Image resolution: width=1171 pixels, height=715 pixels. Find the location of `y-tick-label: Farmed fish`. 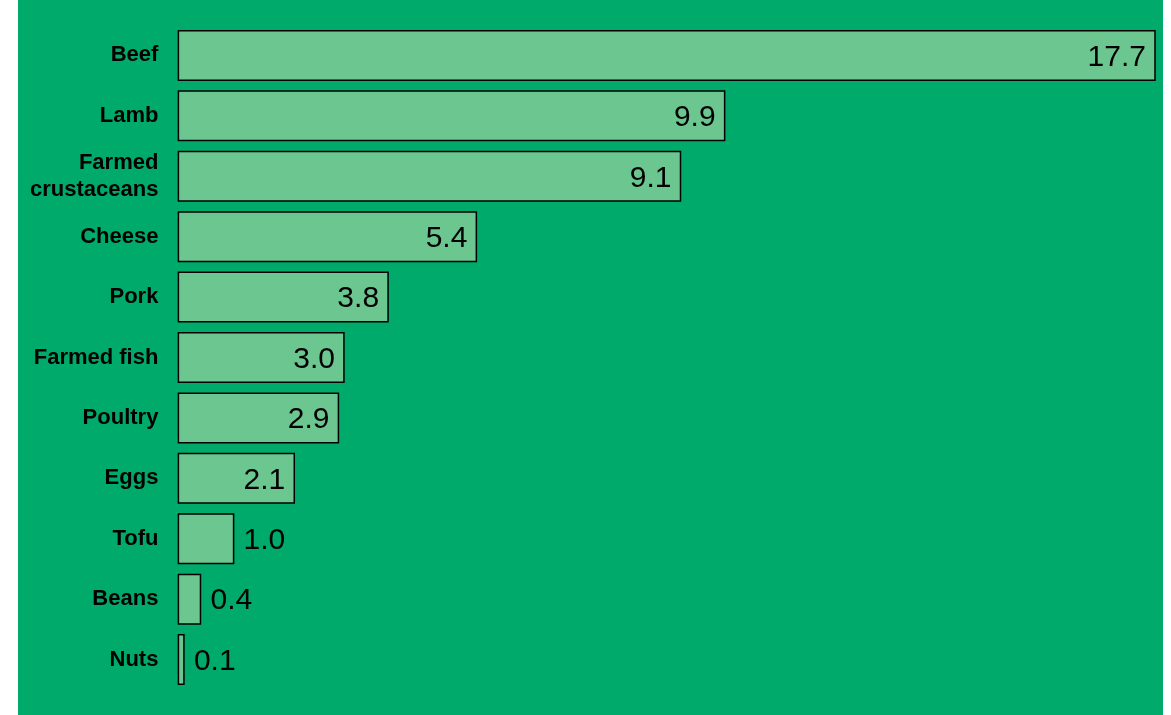

y-tick-label: Farmed fish is located at coordinates (96, 356).